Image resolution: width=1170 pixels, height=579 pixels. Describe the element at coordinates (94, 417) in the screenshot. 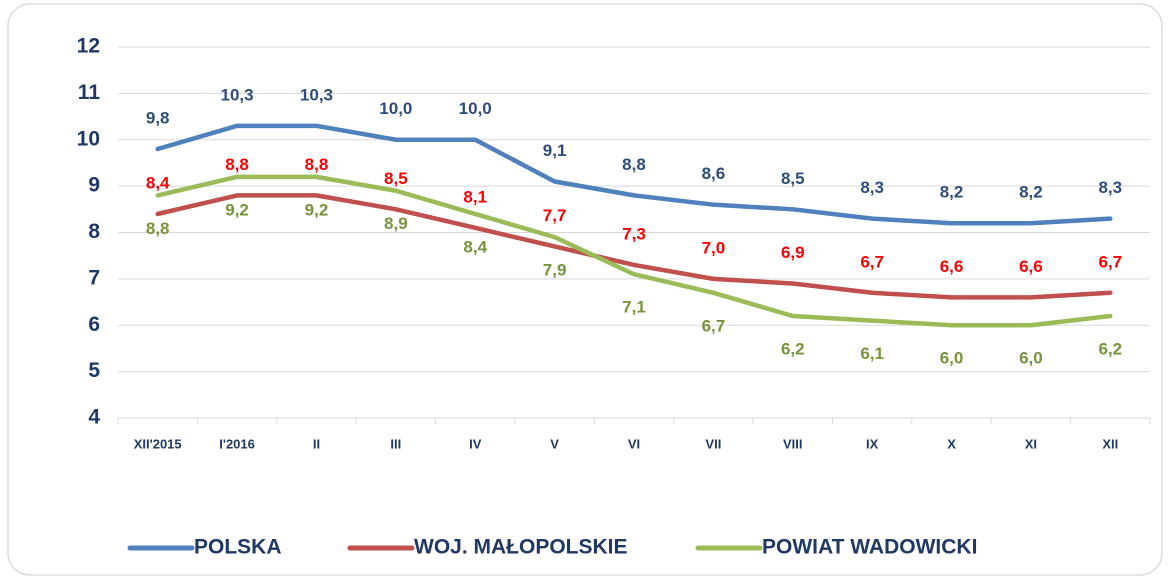

I see `y-tick-label: 4` at that location.